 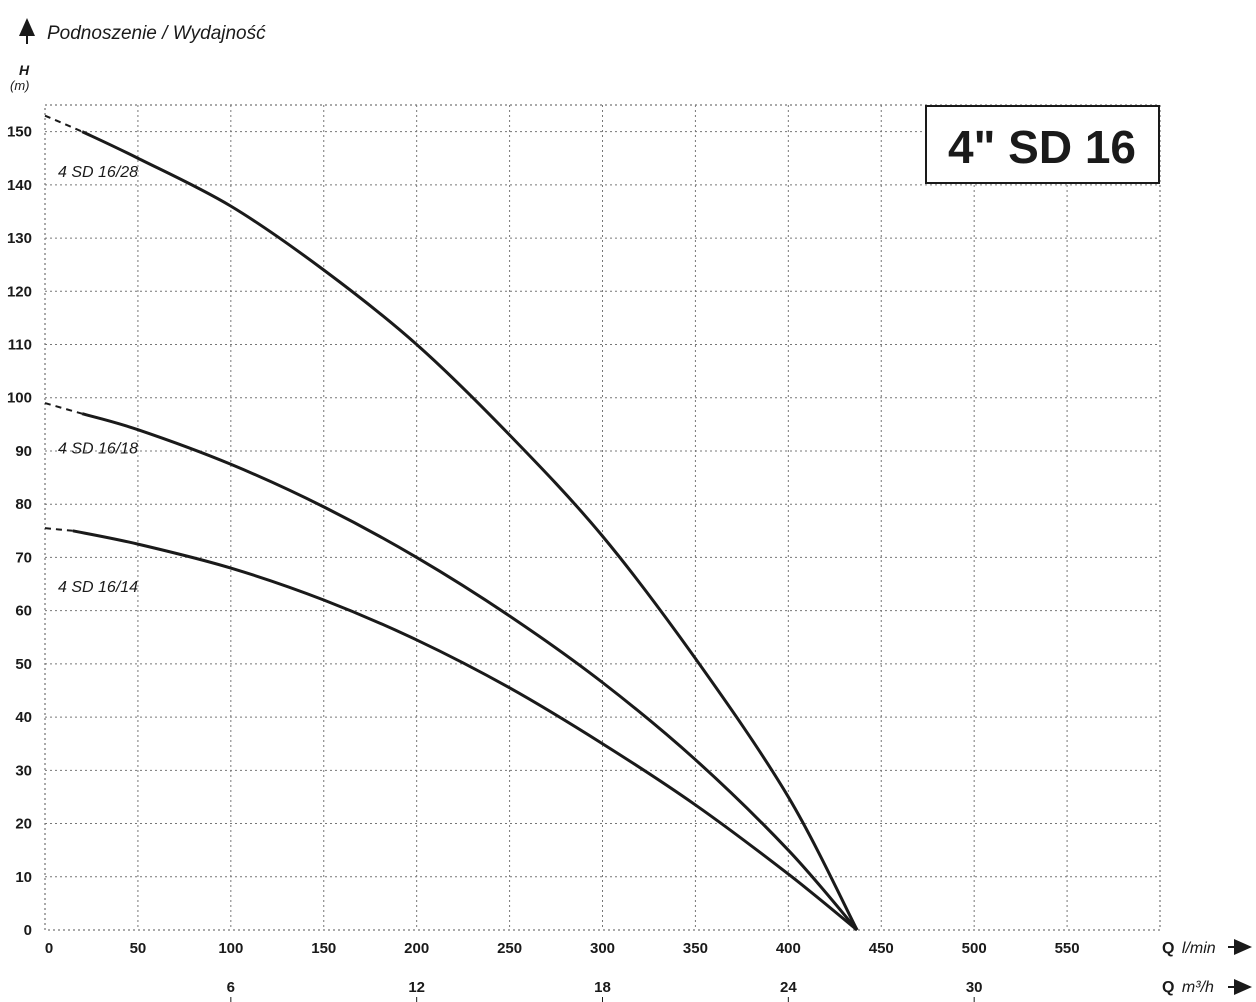 I want to click on x-tick-label: 450, so click(x=881, y=948).